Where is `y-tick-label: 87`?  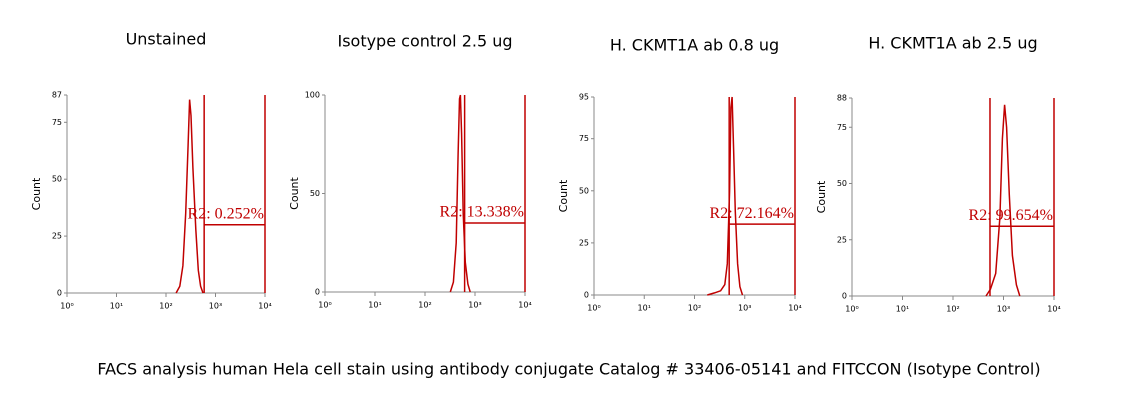 y-tick-label: 87 is located at coordinates (57, 95).